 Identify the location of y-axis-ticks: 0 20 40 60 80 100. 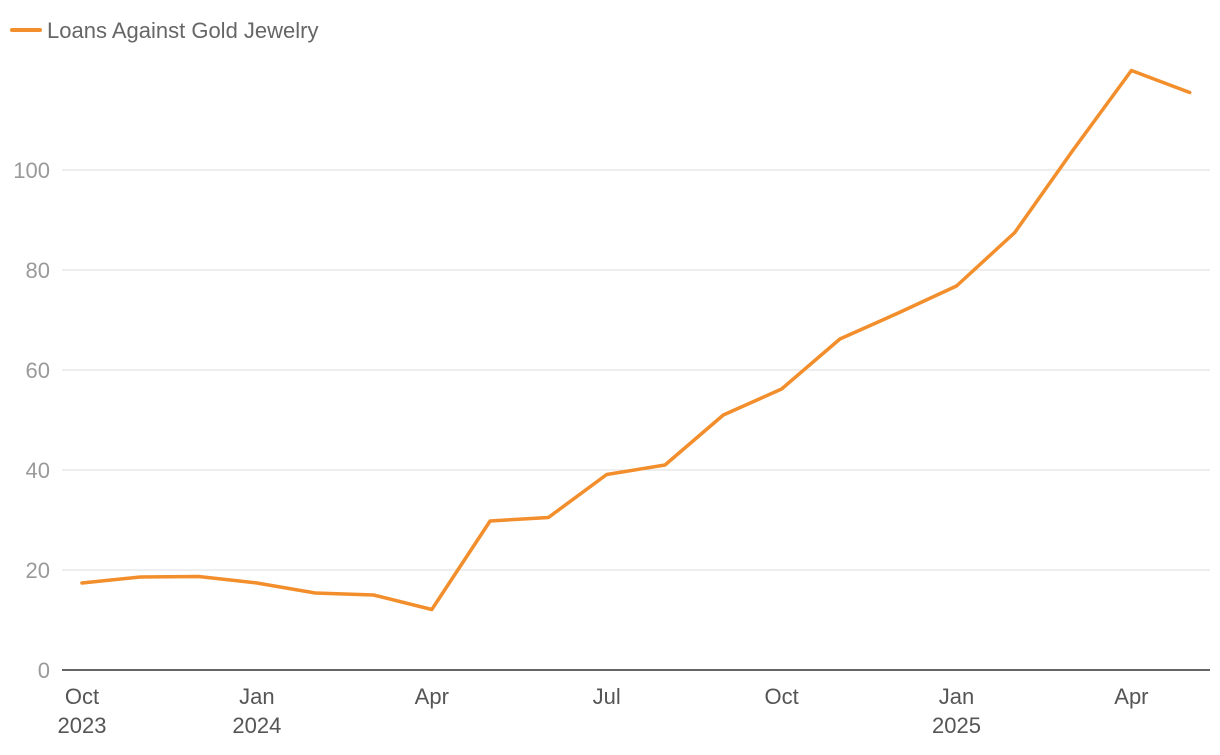
(31, 420).